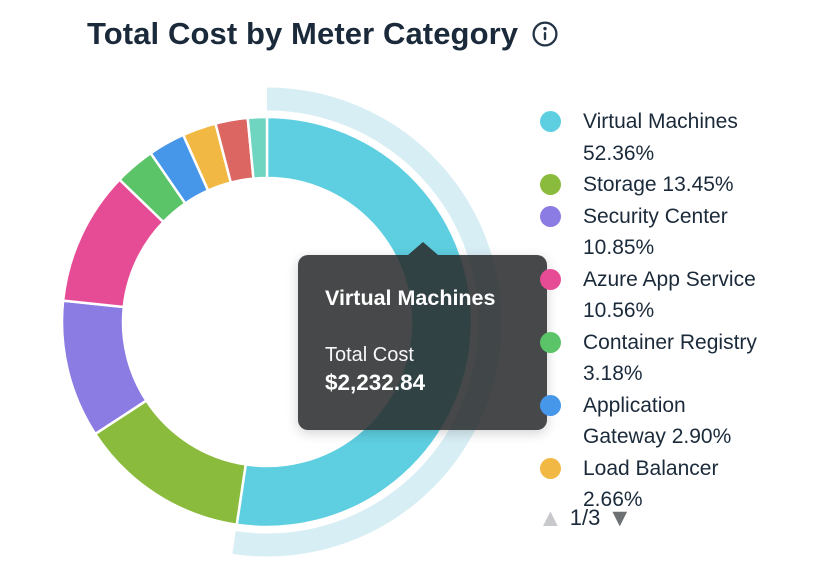 The image size is (838, 562). What do you see at coordinates (657, 421) in the screenshot?
I see `legend-label: Application Gateway 2.90%` at bounding box center [657, 421].